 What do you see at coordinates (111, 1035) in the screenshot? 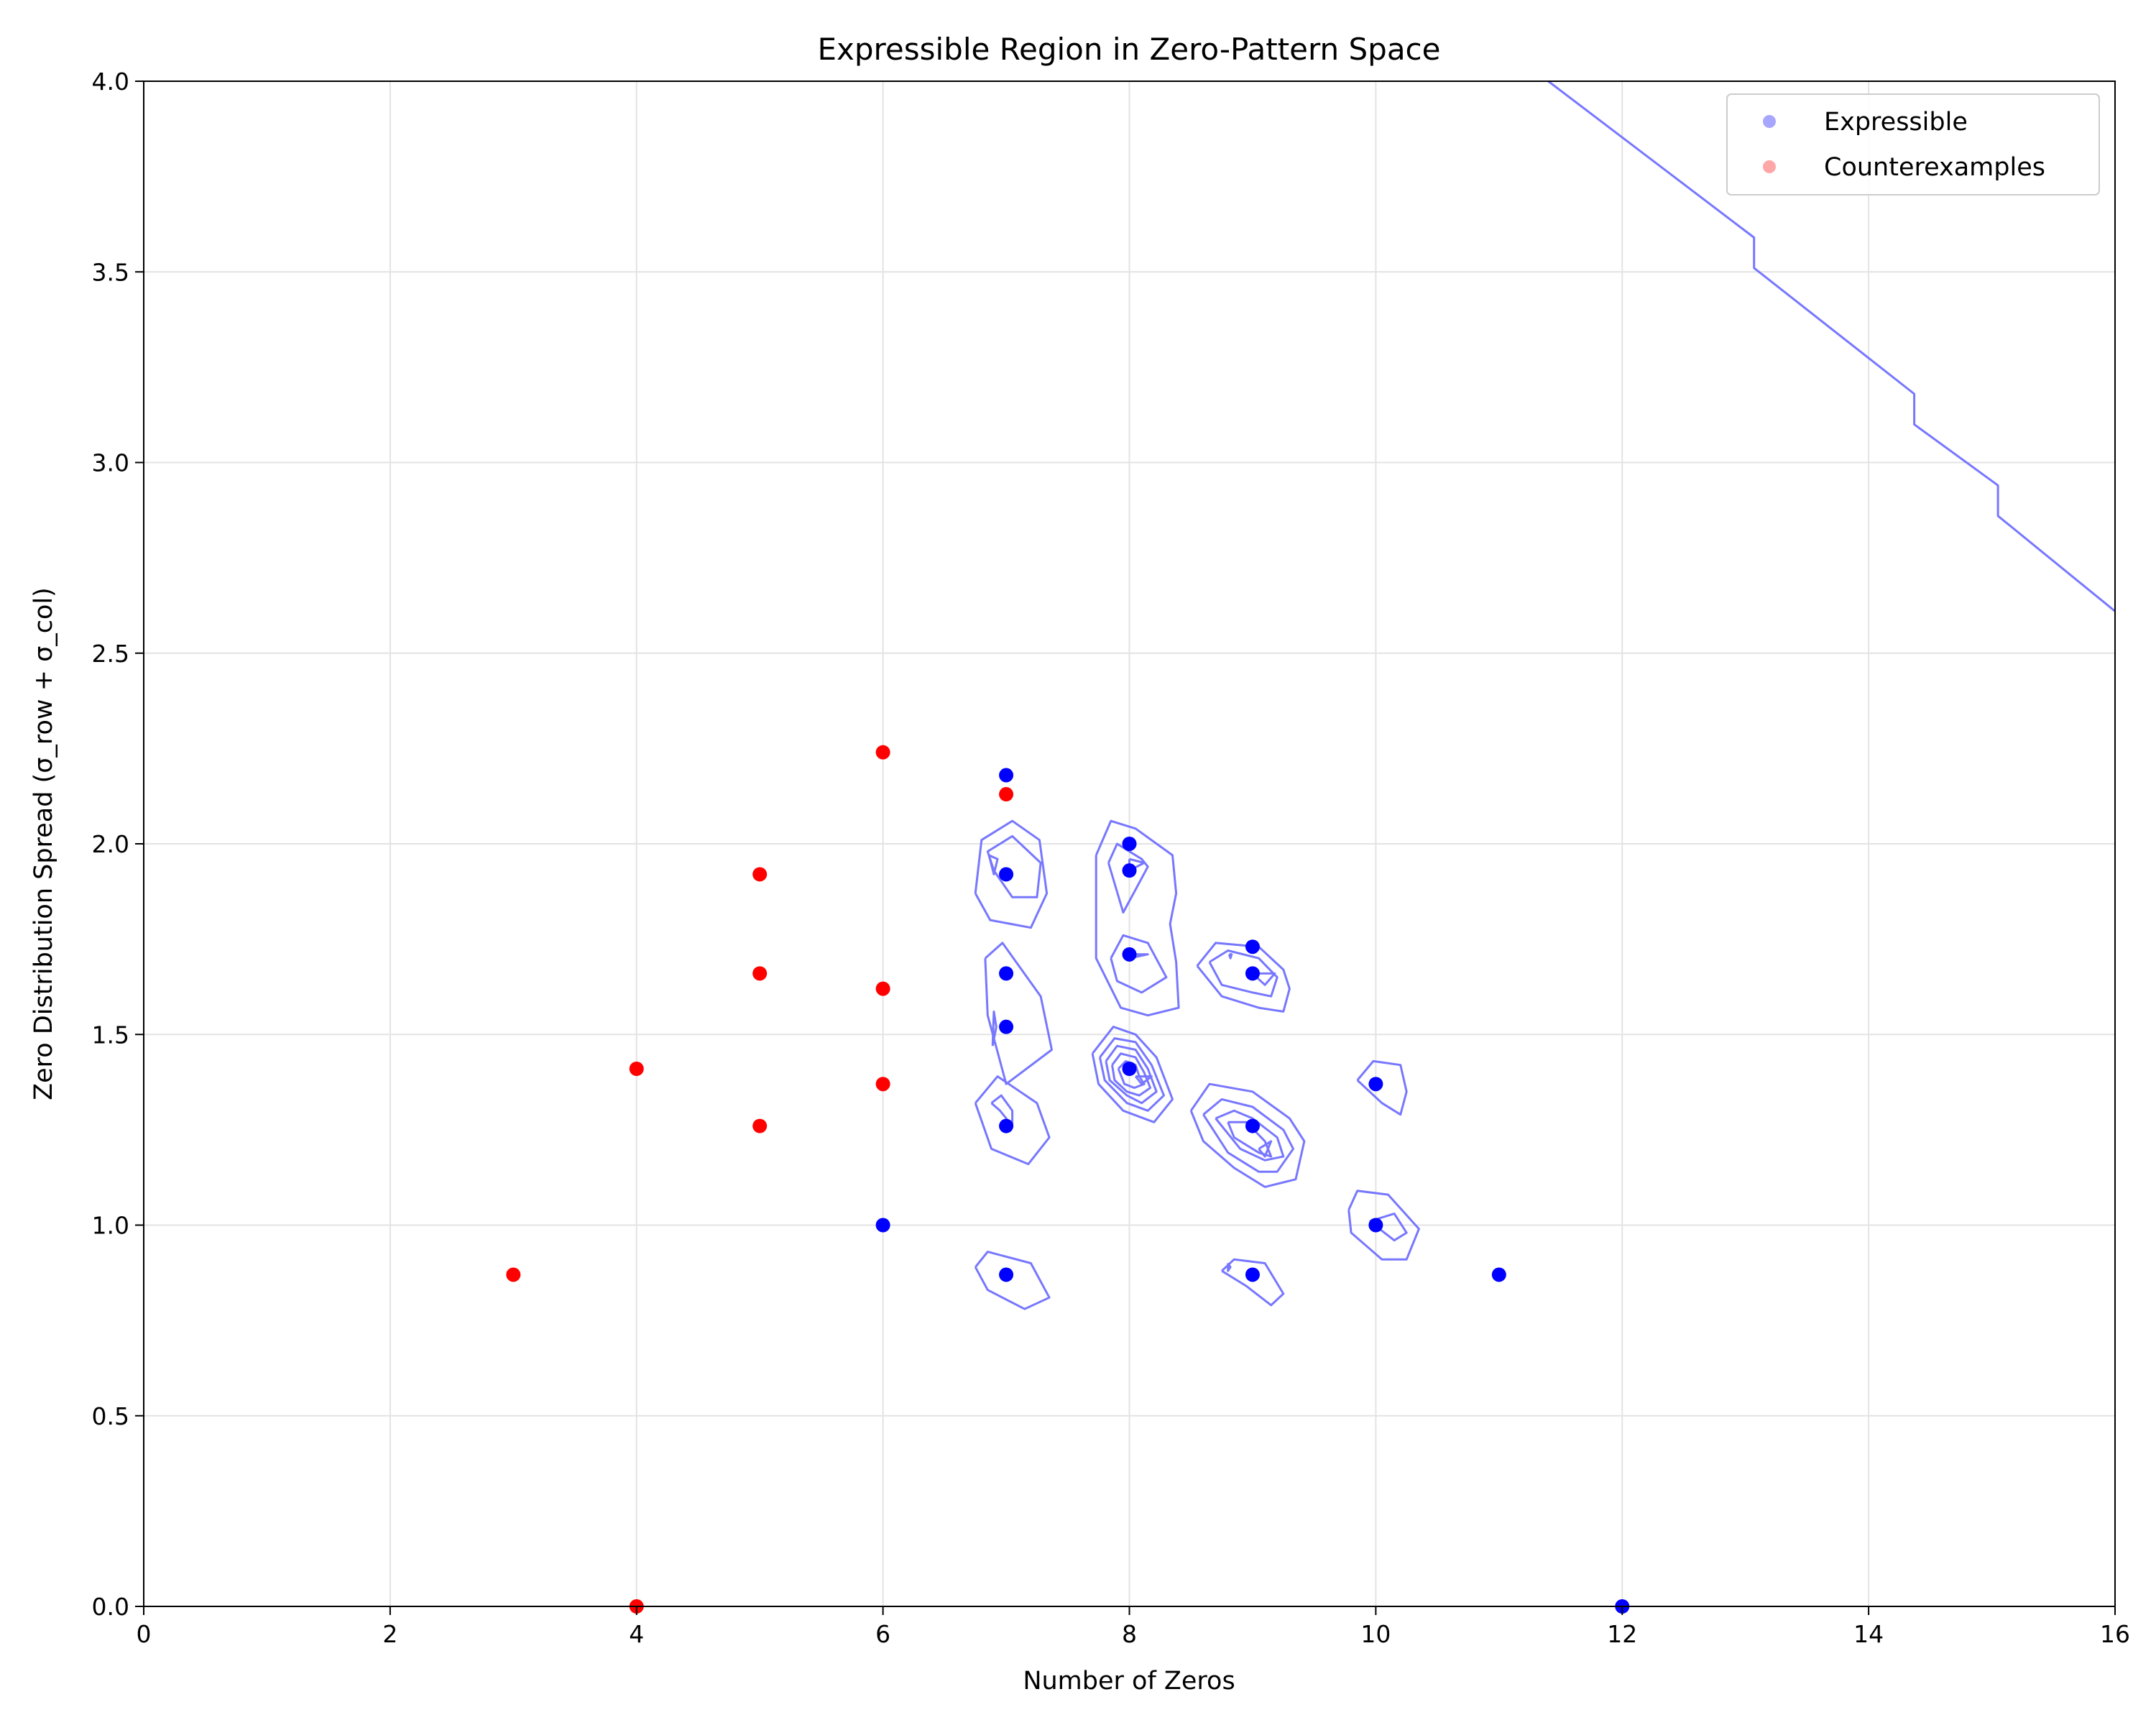
I see `y-tick-label: 1.5` at bounding box center [111, 1035].